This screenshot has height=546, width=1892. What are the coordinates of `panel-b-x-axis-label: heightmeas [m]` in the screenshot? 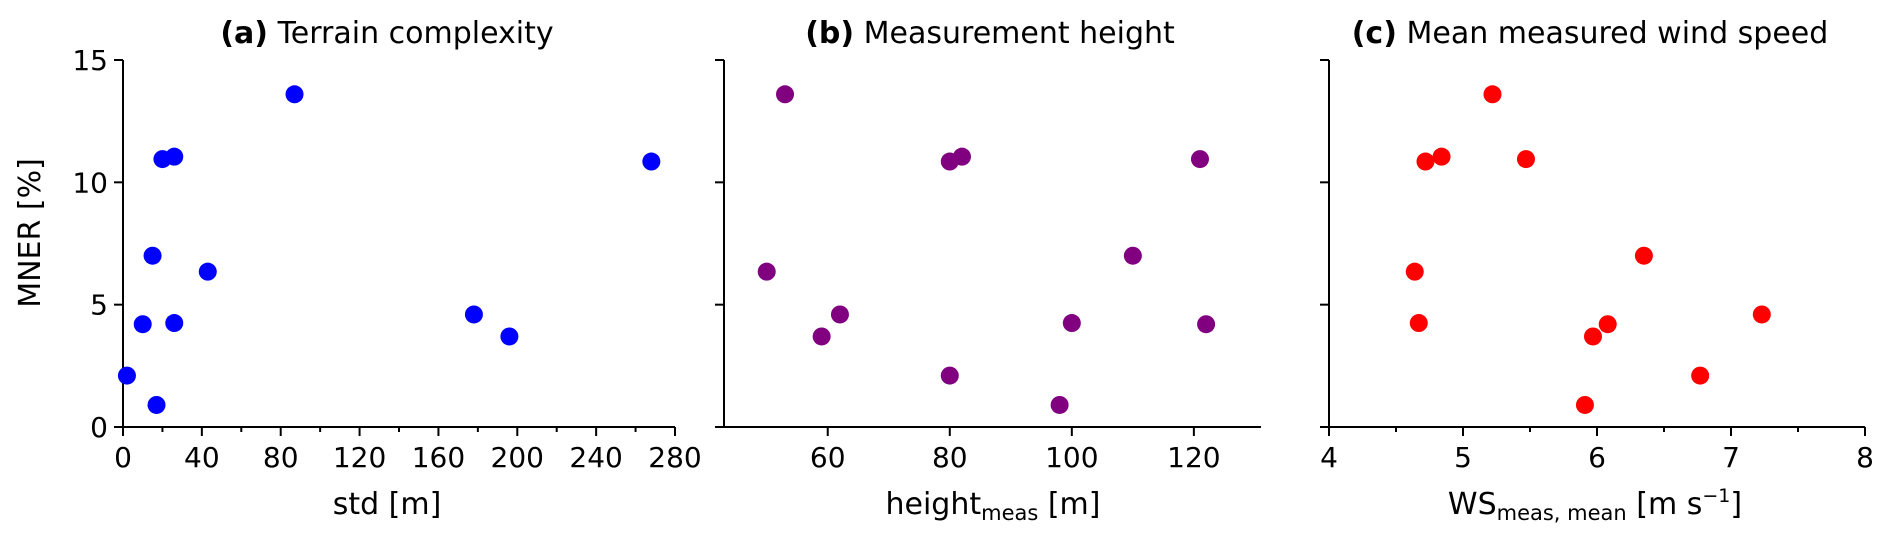 It's located at (993, 506).